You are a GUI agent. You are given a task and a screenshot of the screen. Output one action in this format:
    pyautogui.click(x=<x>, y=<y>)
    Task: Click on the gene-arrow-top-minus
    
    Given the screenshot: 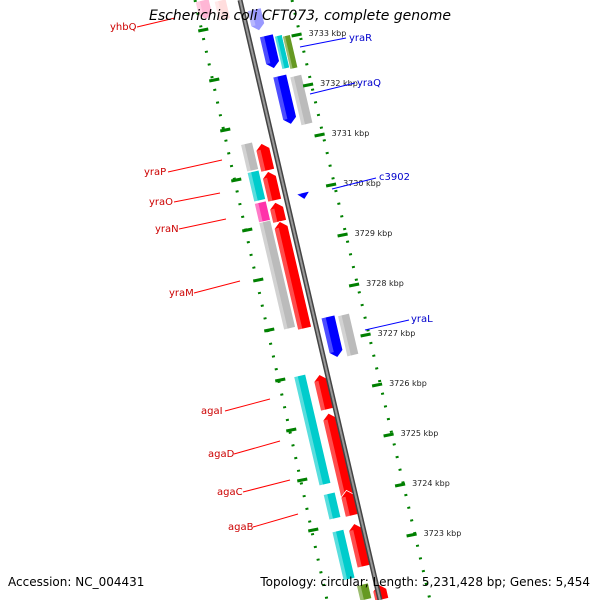 What is the action you would take?
    pyautogui.click(x=256, y=19)
    